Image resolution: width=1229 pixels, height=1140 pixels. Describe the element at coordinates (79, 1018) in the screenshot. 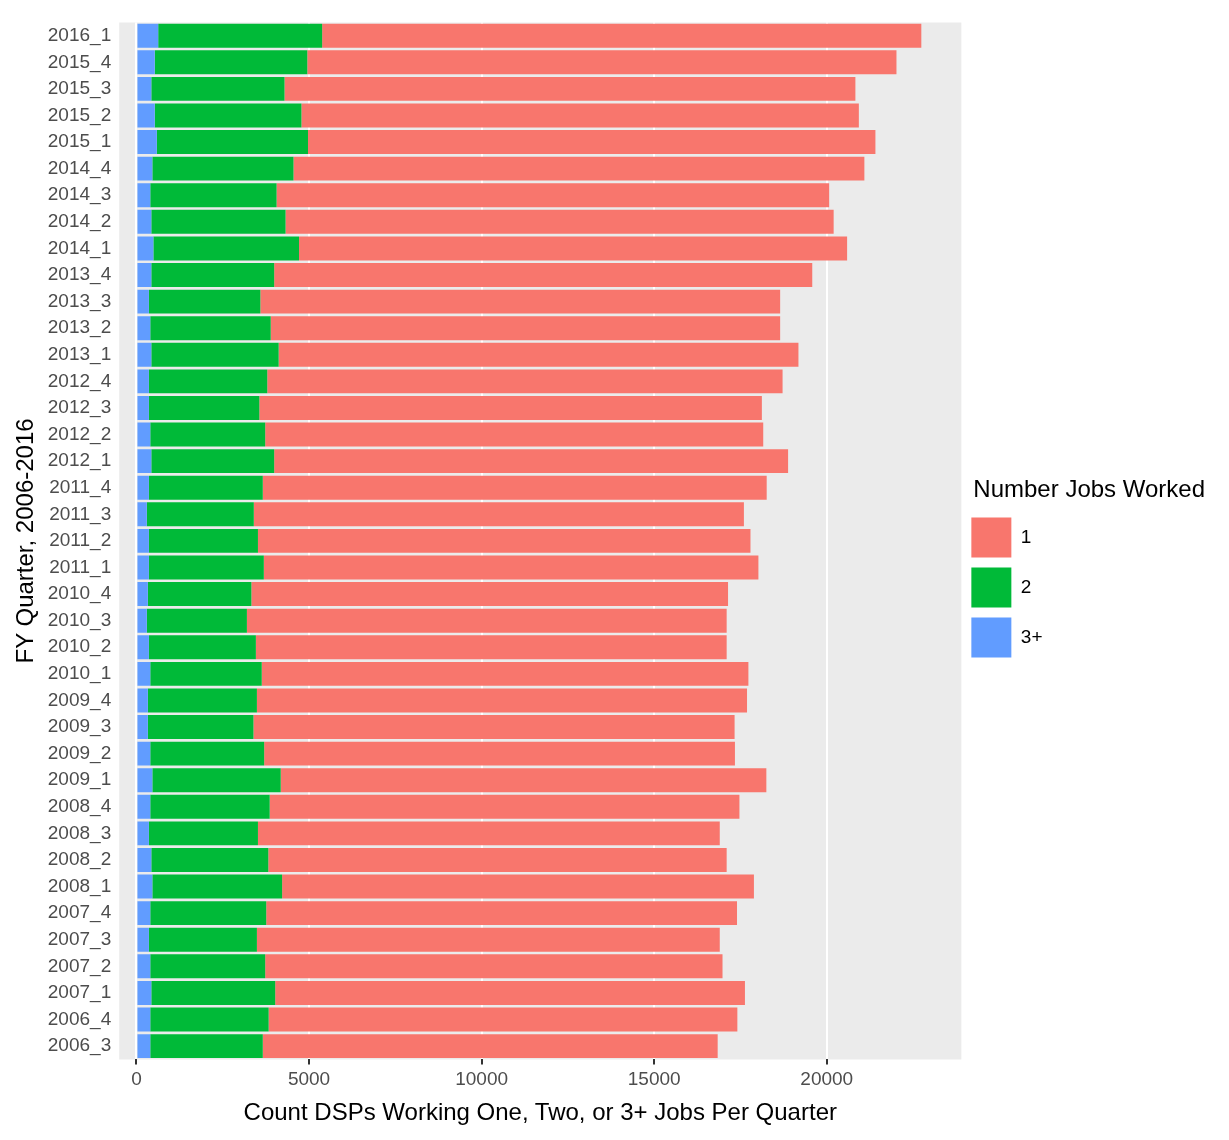

I see `y-tick-label: 2006_4` at that location.